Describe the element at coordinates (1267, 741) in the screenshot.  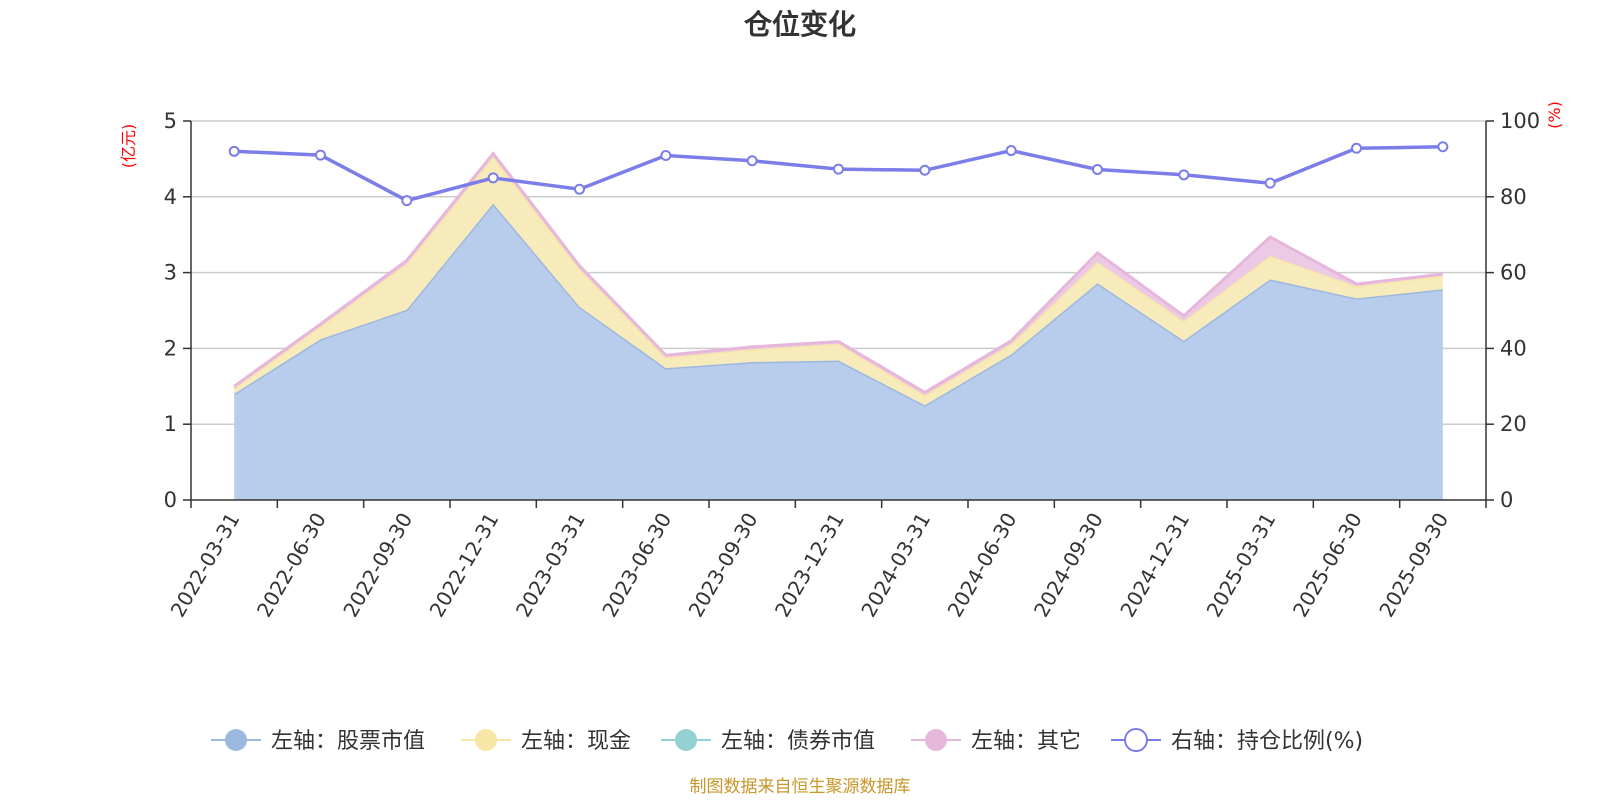
I see `legend-label: 右轴：持仓比例(%)` at that location.